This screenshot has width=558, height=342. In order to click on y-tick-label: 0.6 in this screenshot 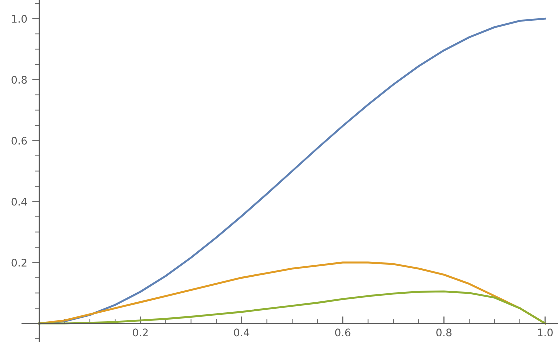, I will do `click(20, 141)`.